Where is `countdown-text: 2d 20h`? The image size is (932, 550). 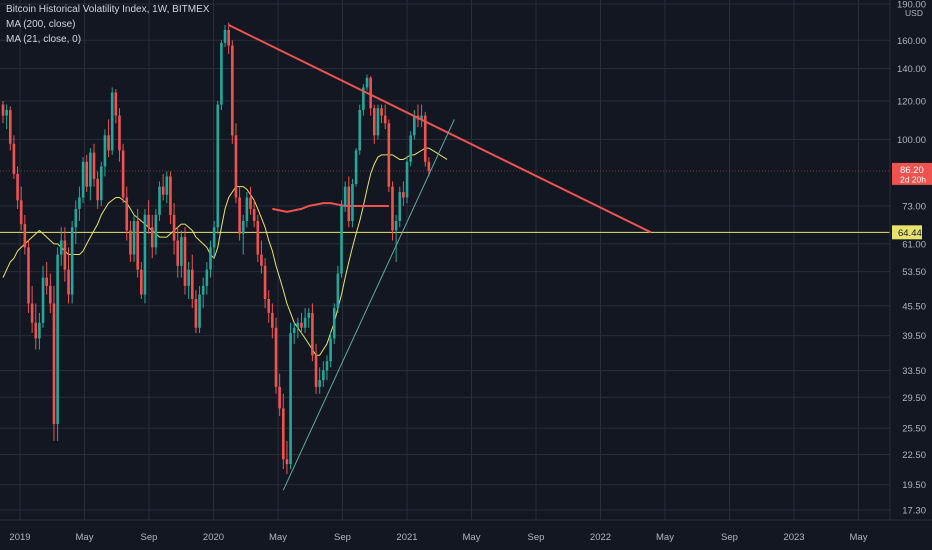 countdown-text: 2d 20h is located at coordinates (913, 179).